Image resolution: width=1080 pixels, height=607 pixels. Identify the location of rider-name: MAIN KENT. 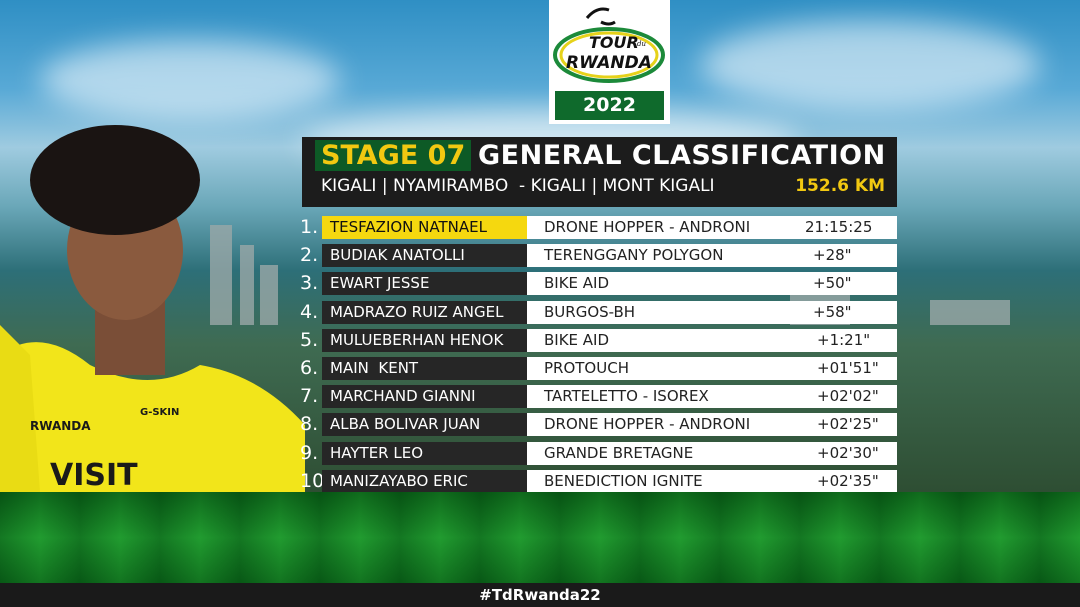
(424, 368).